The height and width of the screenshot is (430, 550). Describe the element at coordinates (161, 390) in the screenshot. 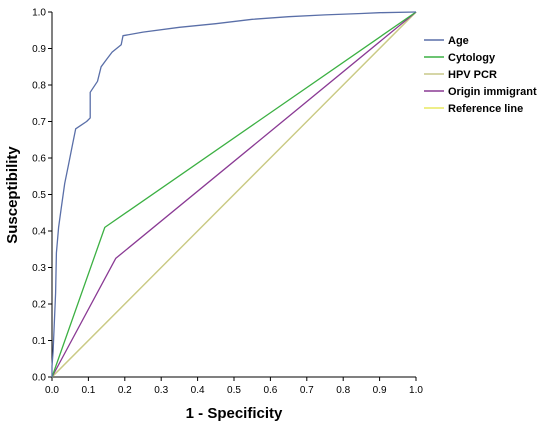

I see `x-tick-label: 0.3` at that location.